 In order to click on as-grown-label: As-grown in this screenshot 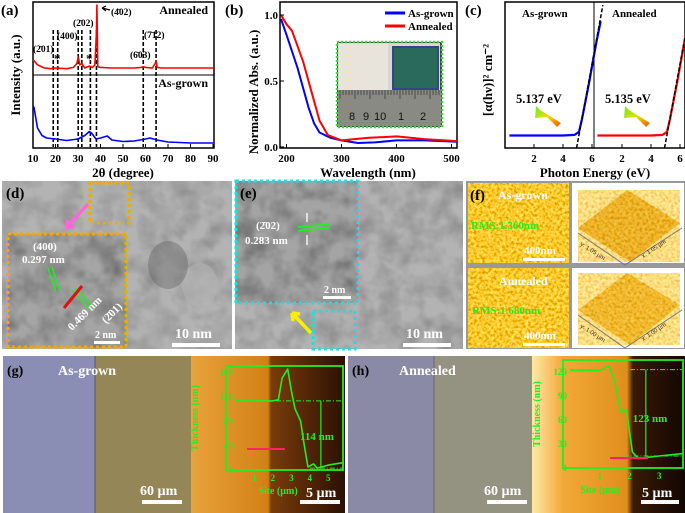, I will do `click(183, 83)`.